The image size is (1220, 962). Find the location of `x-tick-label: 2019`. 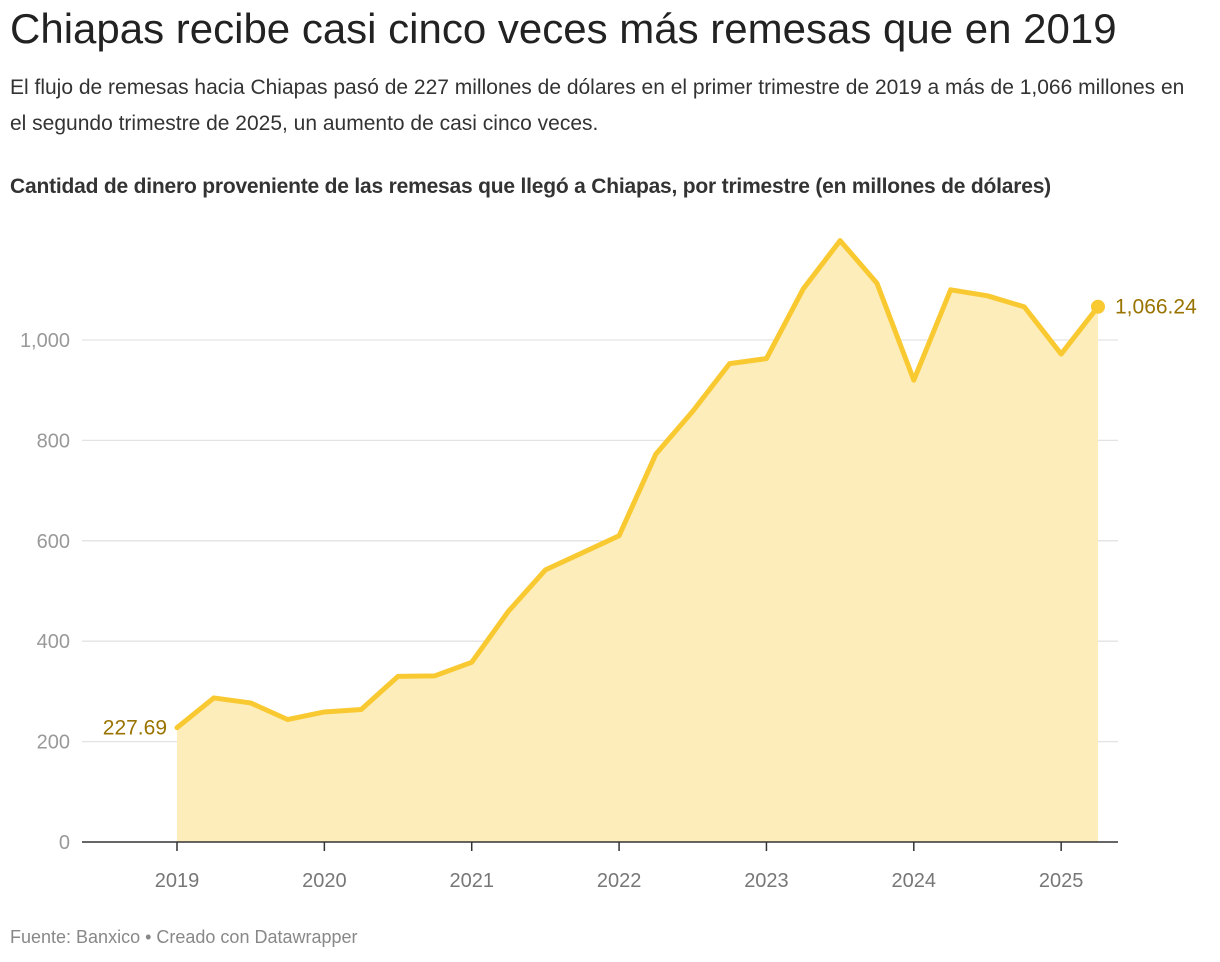

x-tick-label: 2019 is located at coordinates (177, 881).